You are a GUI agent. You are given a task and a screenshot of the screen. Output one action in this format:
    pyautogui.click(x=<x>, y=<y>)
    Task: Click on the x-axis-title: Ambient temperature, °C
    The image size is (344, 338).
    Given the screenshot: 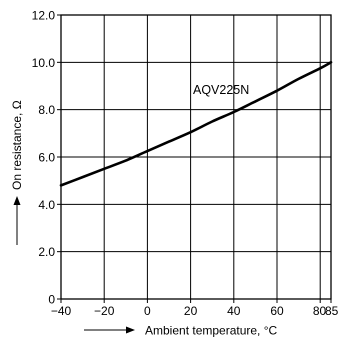 What is the action you would take?
    pyautogui.click(x=181, y=331)
    